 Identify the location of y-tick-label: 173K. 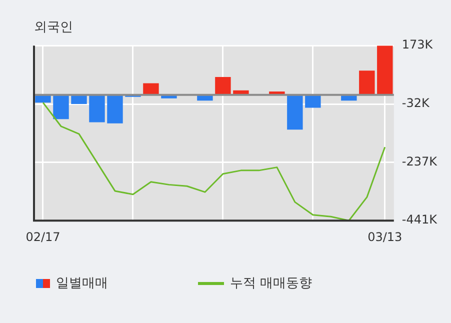
(418, 45).